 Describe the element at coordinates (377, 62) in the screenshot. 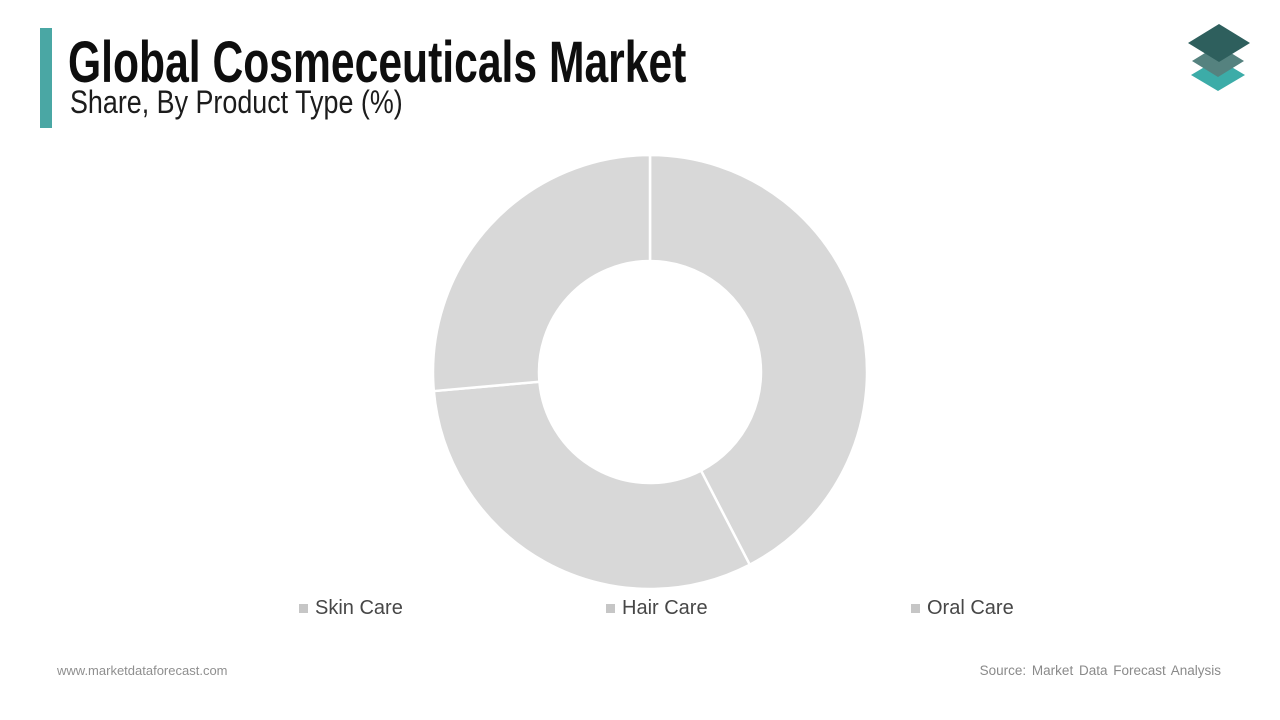

I see `page-title: Global Cosmeceuticals Market` at that location.